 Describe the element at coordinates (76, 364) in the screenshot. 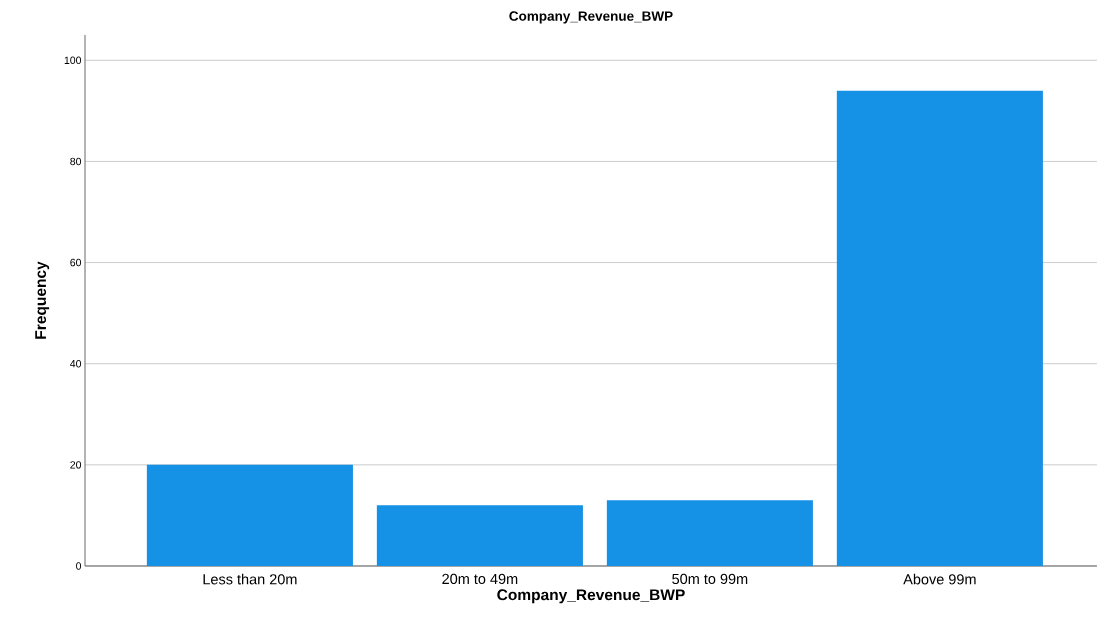

I see `y-tick-label: 40` at that location.